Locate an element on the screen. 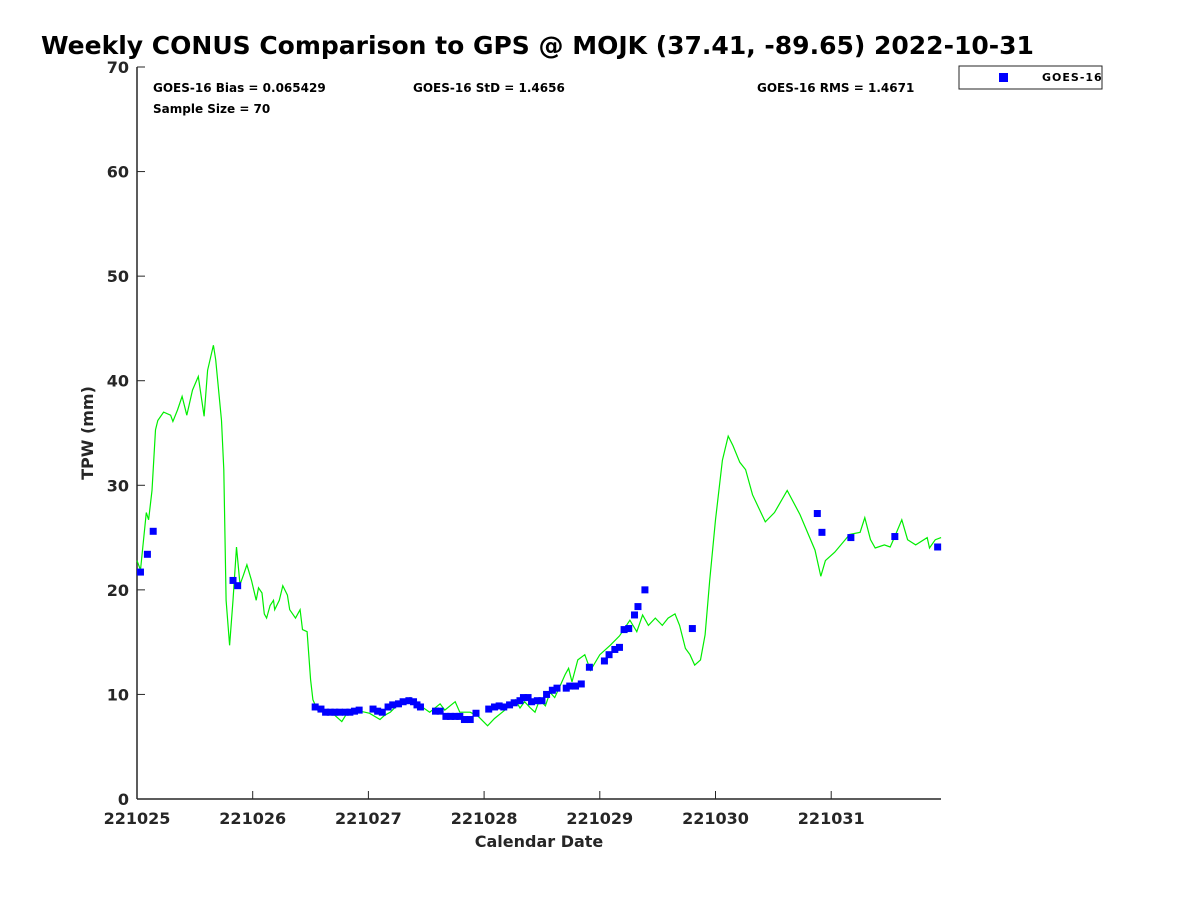  y-tick-label: 30 is located at coordinates (118, 485).